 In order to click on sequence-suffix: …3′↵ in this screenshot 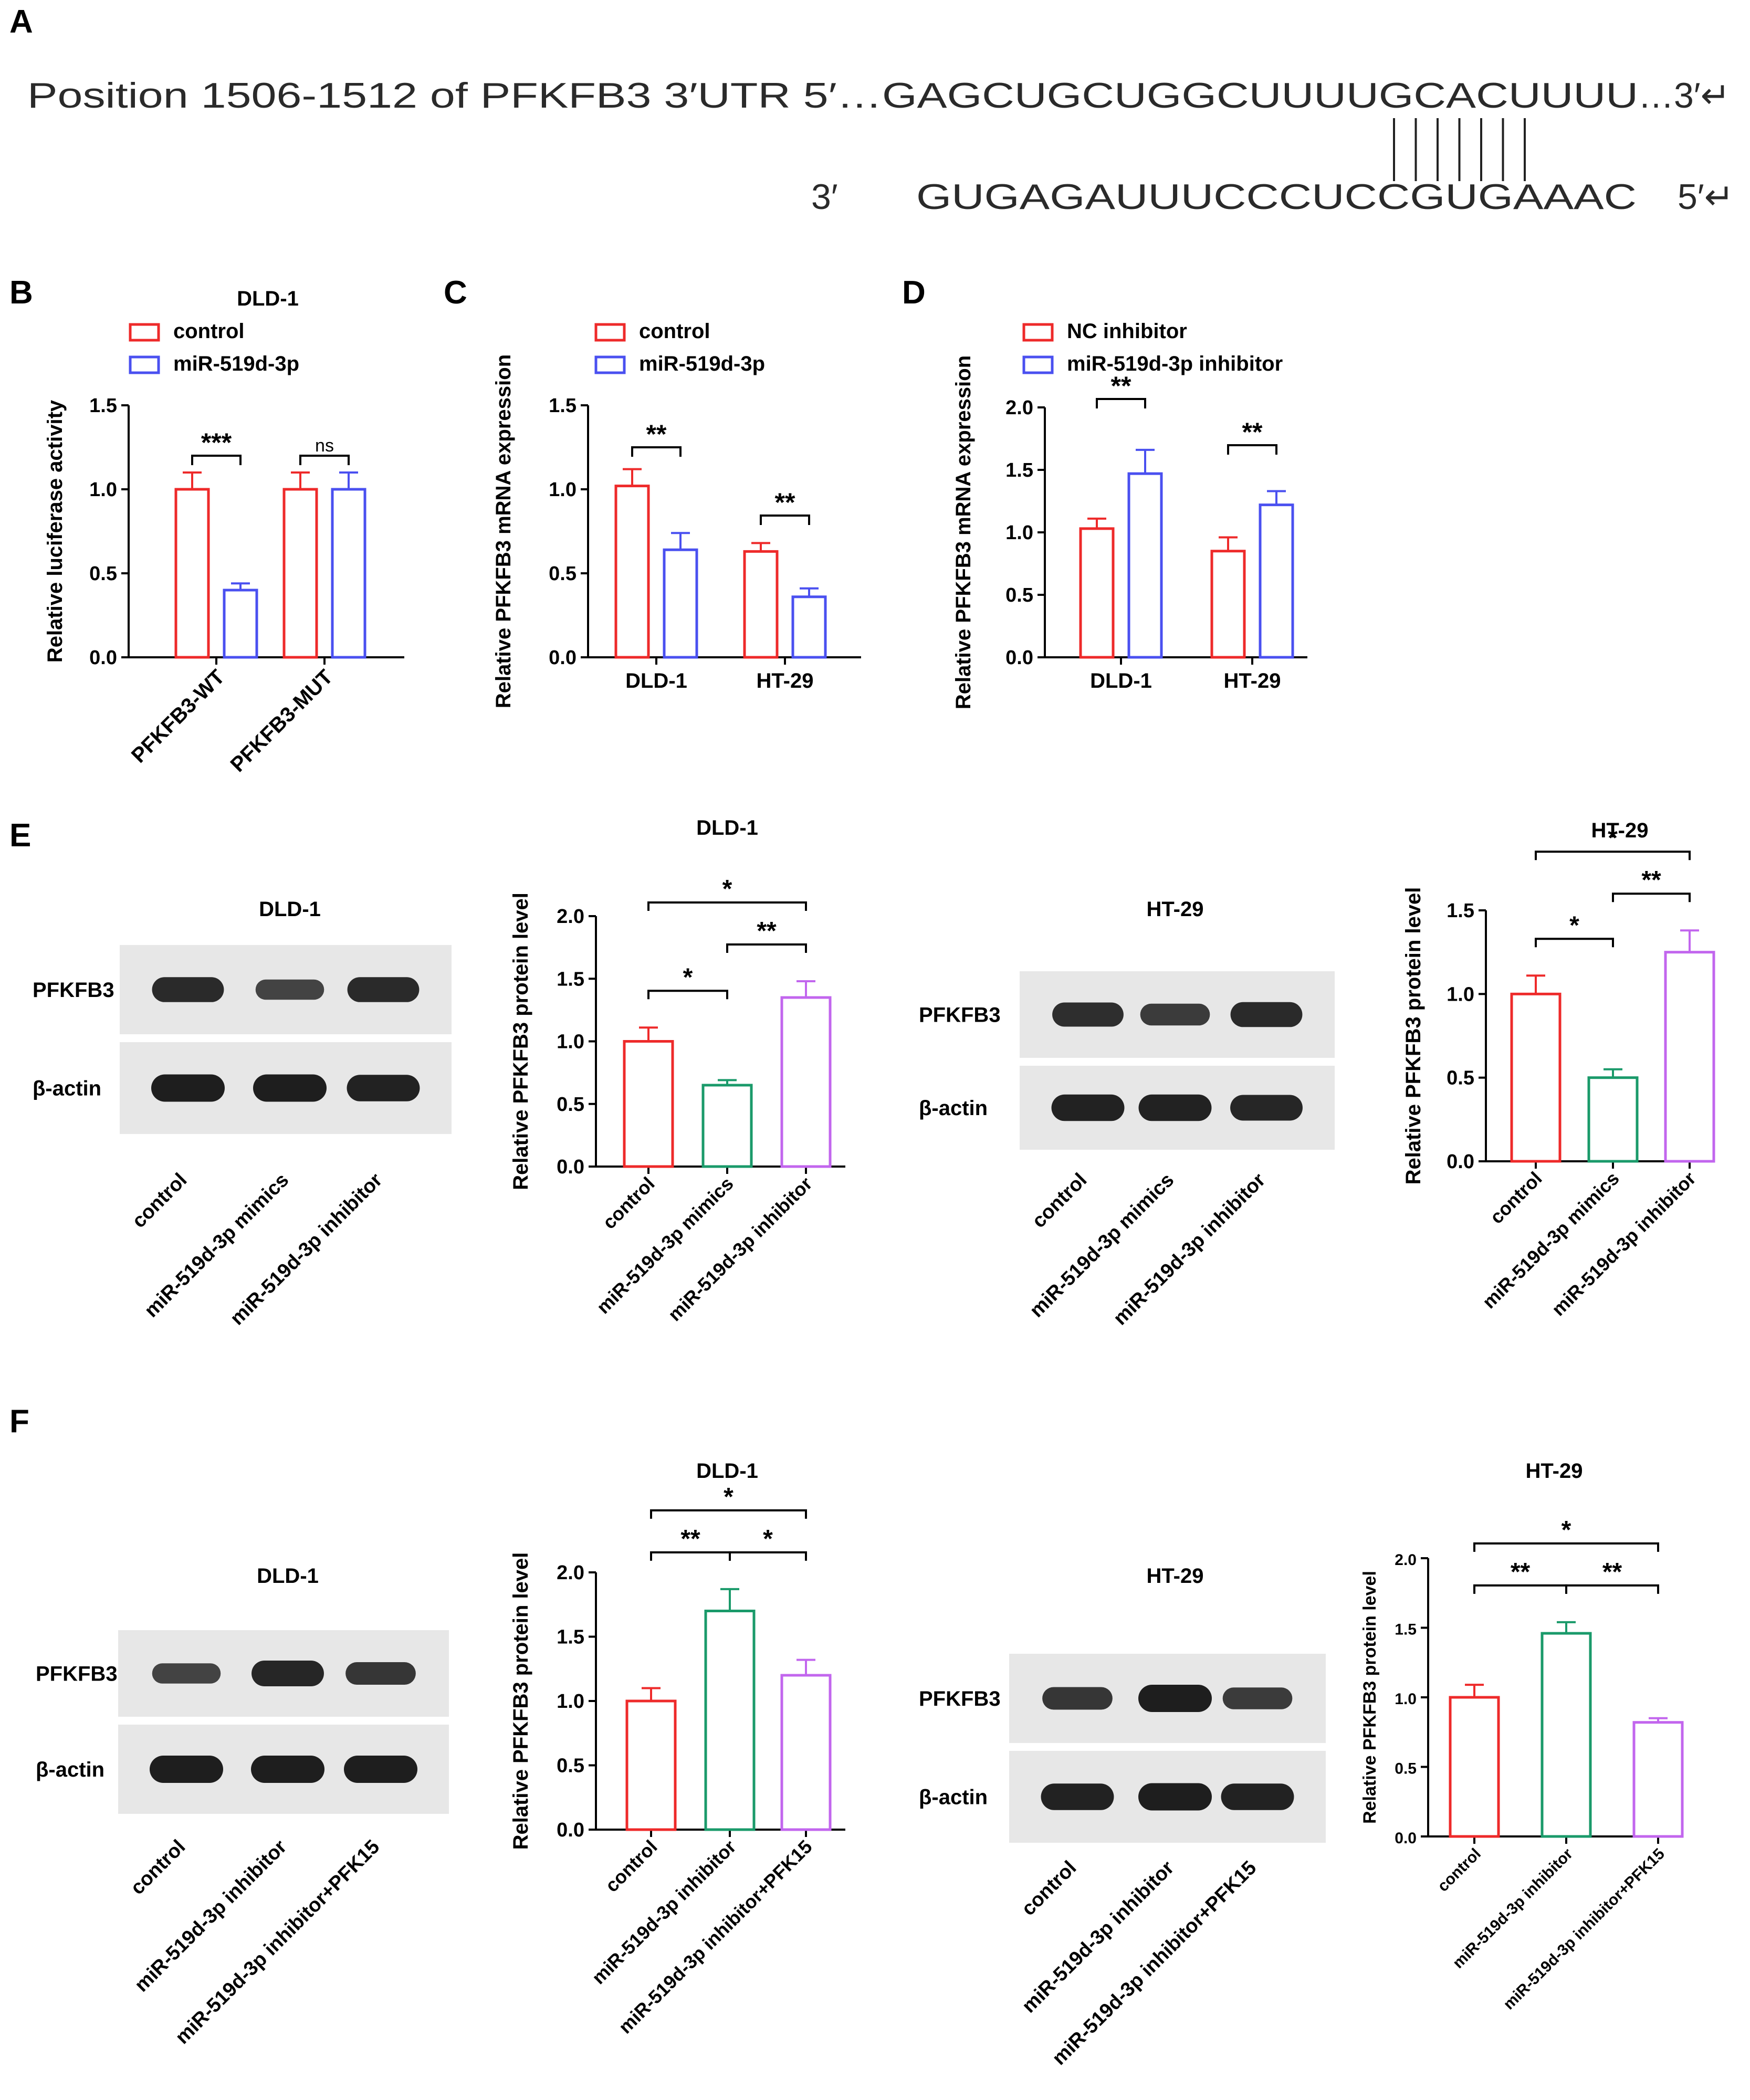, I will do `click(1684, 96)`.